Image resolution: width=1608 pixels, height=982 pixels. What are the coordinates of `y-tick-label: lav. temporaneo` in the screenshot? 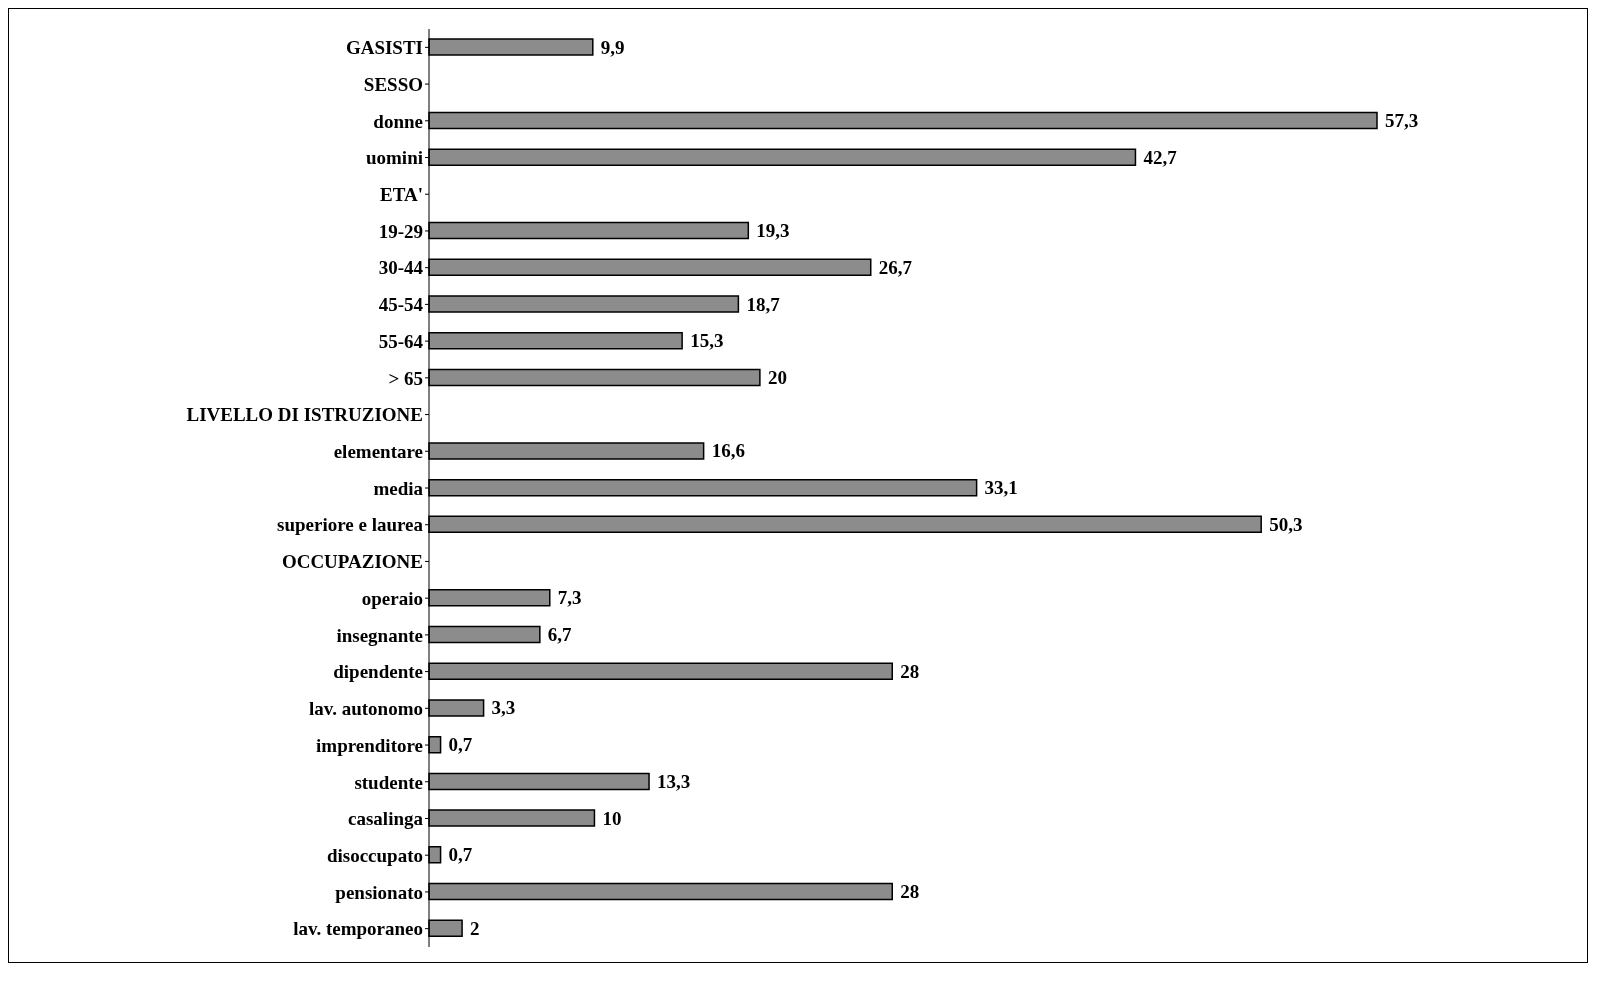 It's located at (358, 929).